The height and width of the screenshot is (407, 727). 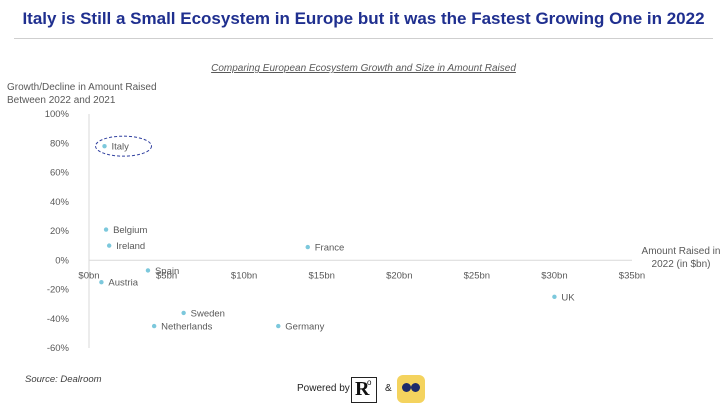 I want to click on y-tick-label: -40%, so click(x=58, y=319).